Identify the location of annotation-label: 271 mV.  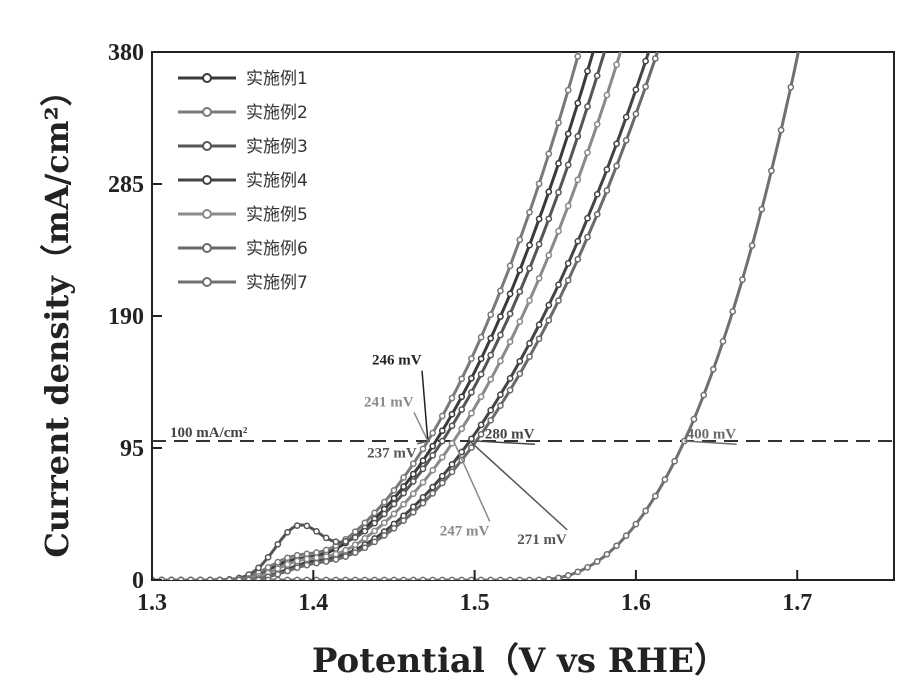
(542, 540).